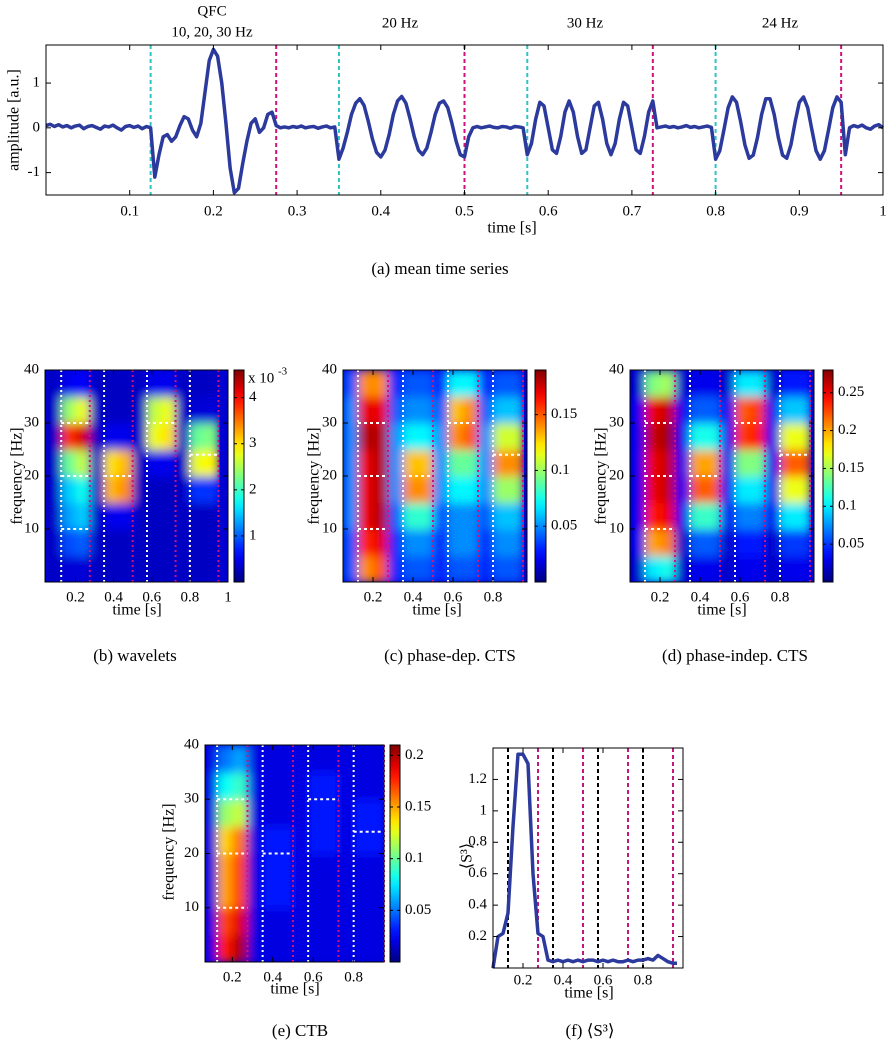 The width and height of the screenshot is (888, 1050). Describe the element at coordinates (715, 211) in the screenshot. I see `x-tick-label: 0.8` at that location.